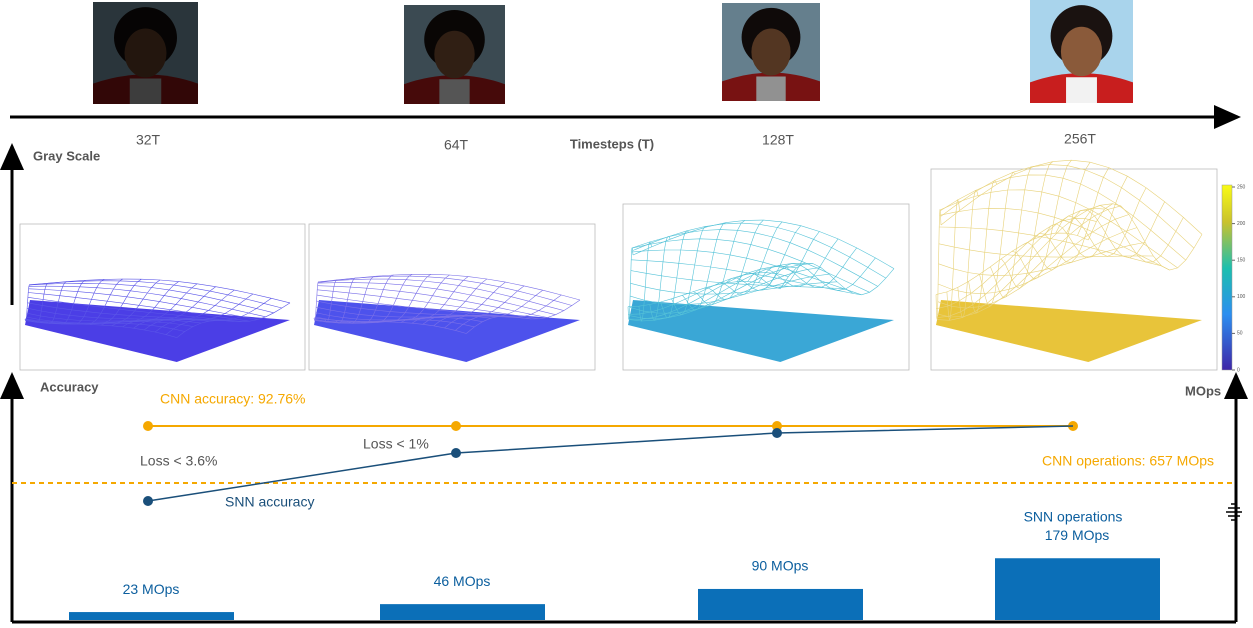 Image resolution: width=1253 pixels, height=628 pixels. Describe the element at coordinates (1238, 370) in the screenshot. I see `colorbar-tick-label: 0` at that location.